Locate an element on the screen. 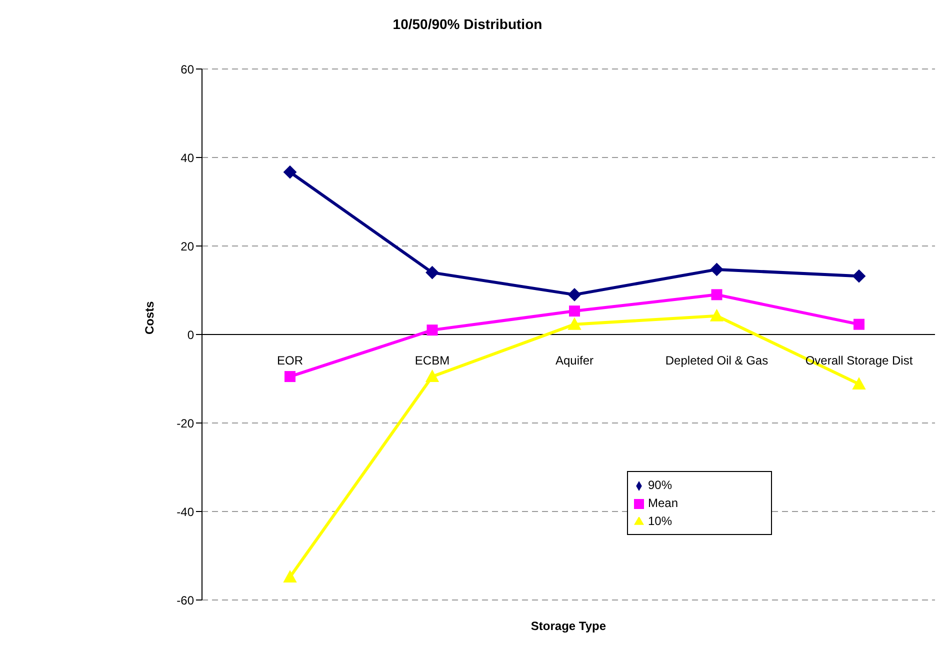 This screenshot has height=652, width=943. y-tick-label: -20 is located at coordinates (185, 423).